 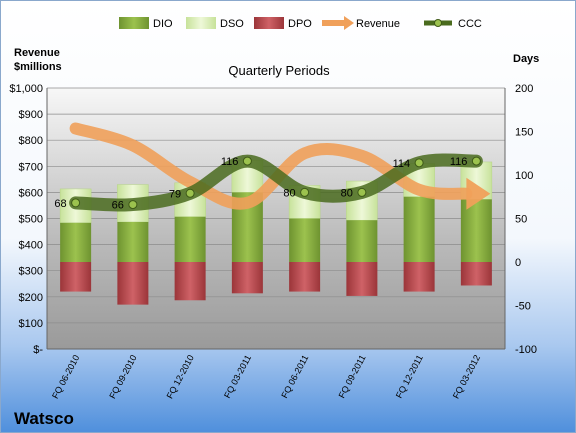 What do you see at coordinates (37, 53) in the screenshot?
I see `left-axis-label-line1: Revenue` at bounding box center [37, 53].